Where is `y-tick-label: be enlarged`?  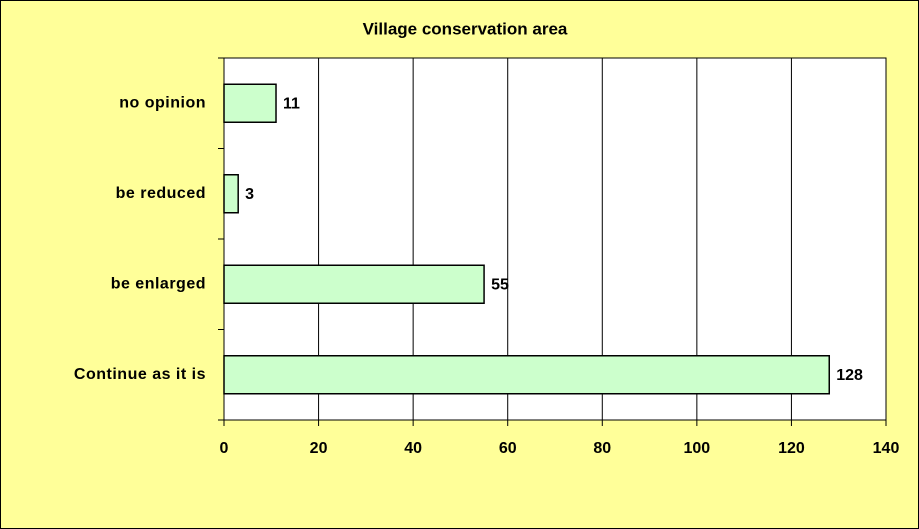 y-tick-label: be enlarged is located at coordinates (158, 283).